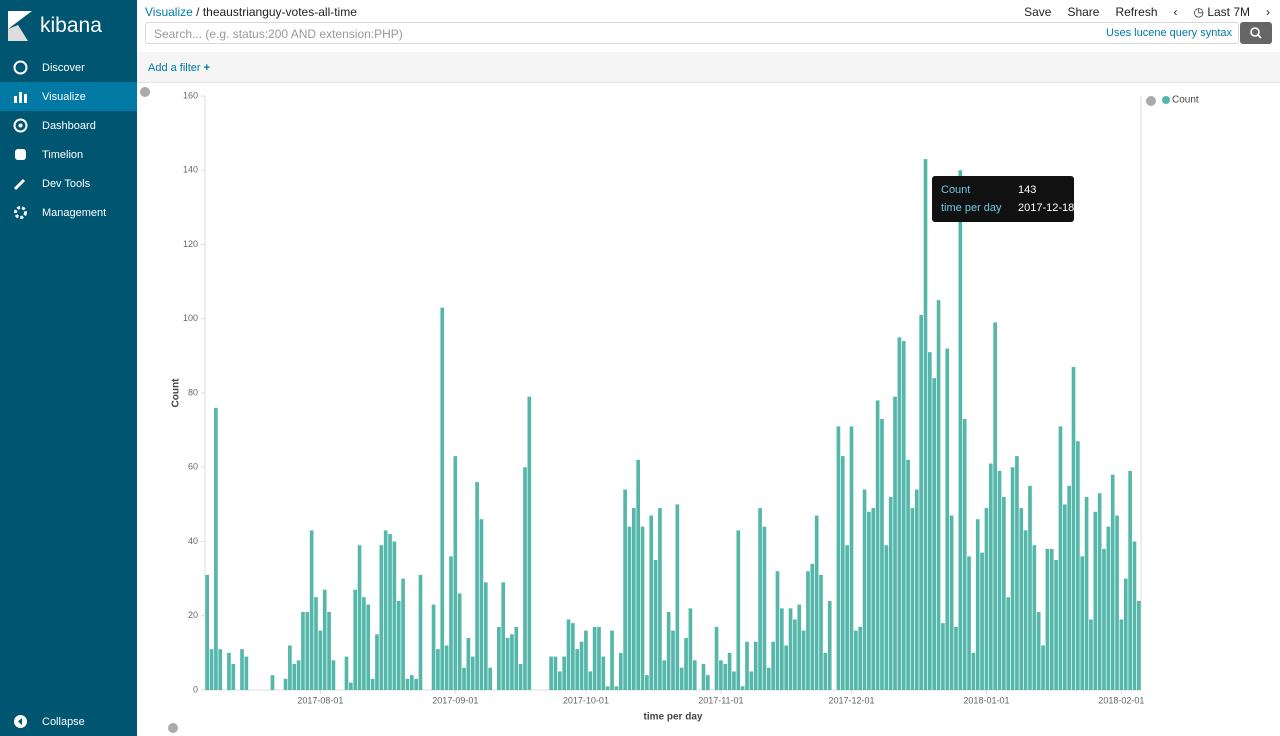 The width and height of the screenshot is (1280, 736). Describe the element at coordinates (169, 12) in the screenshot. I see `crumb-link: Visualize` at that location.